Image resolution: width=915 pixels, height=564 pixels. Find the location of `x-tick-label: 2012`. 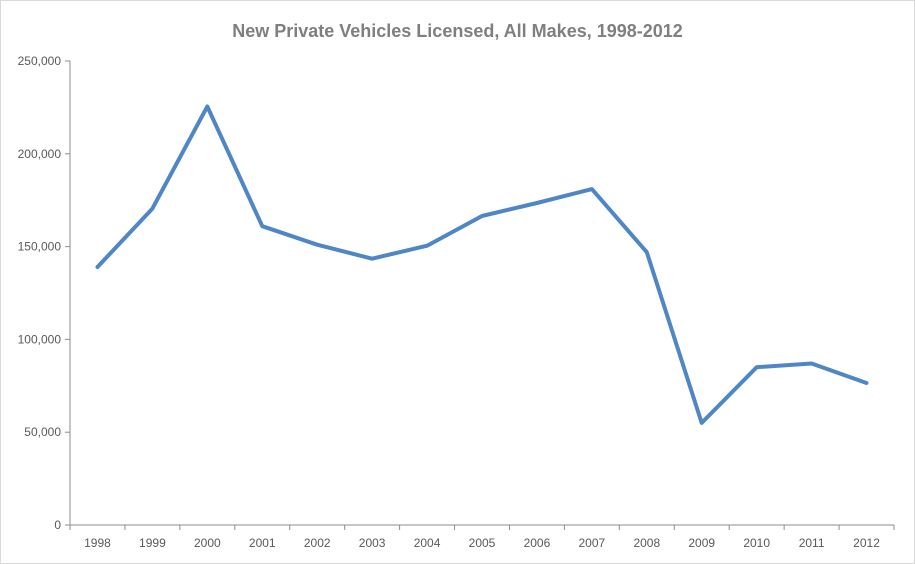

x-tick-label: 2012 is located at coordinates (866, 543).